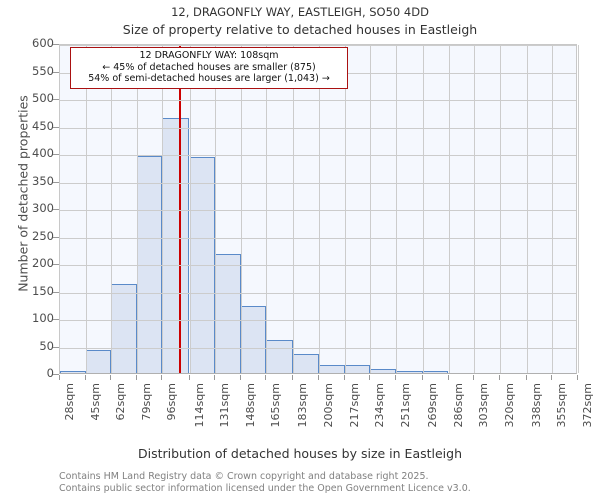 The height and width of the screenshot is (500, 600). What do you see at coordinates (43, 125) in the screenshot?
I see `y-tick-label: 450` at bounding box center [43, 125].